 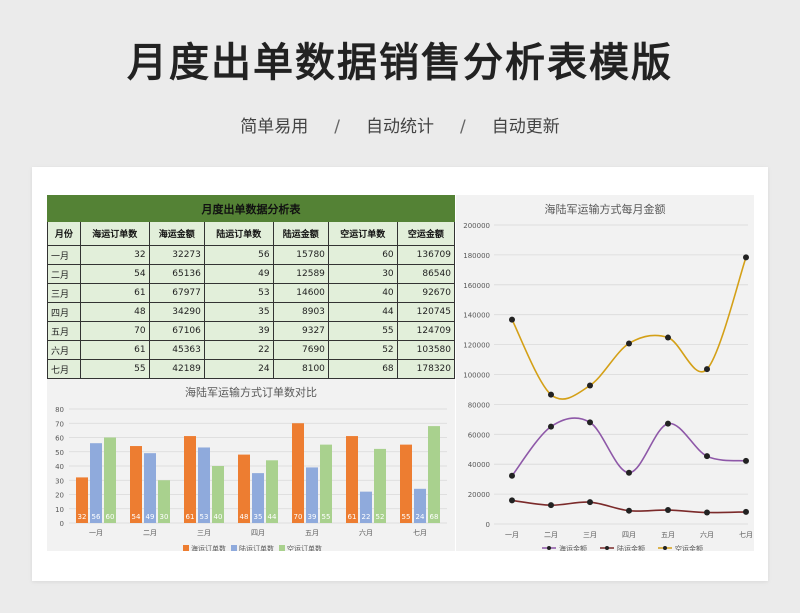 What do you see at coordinates (238, 293) in the screenshot?
I see `value-cell: 53` at bounding box center [238, 293].